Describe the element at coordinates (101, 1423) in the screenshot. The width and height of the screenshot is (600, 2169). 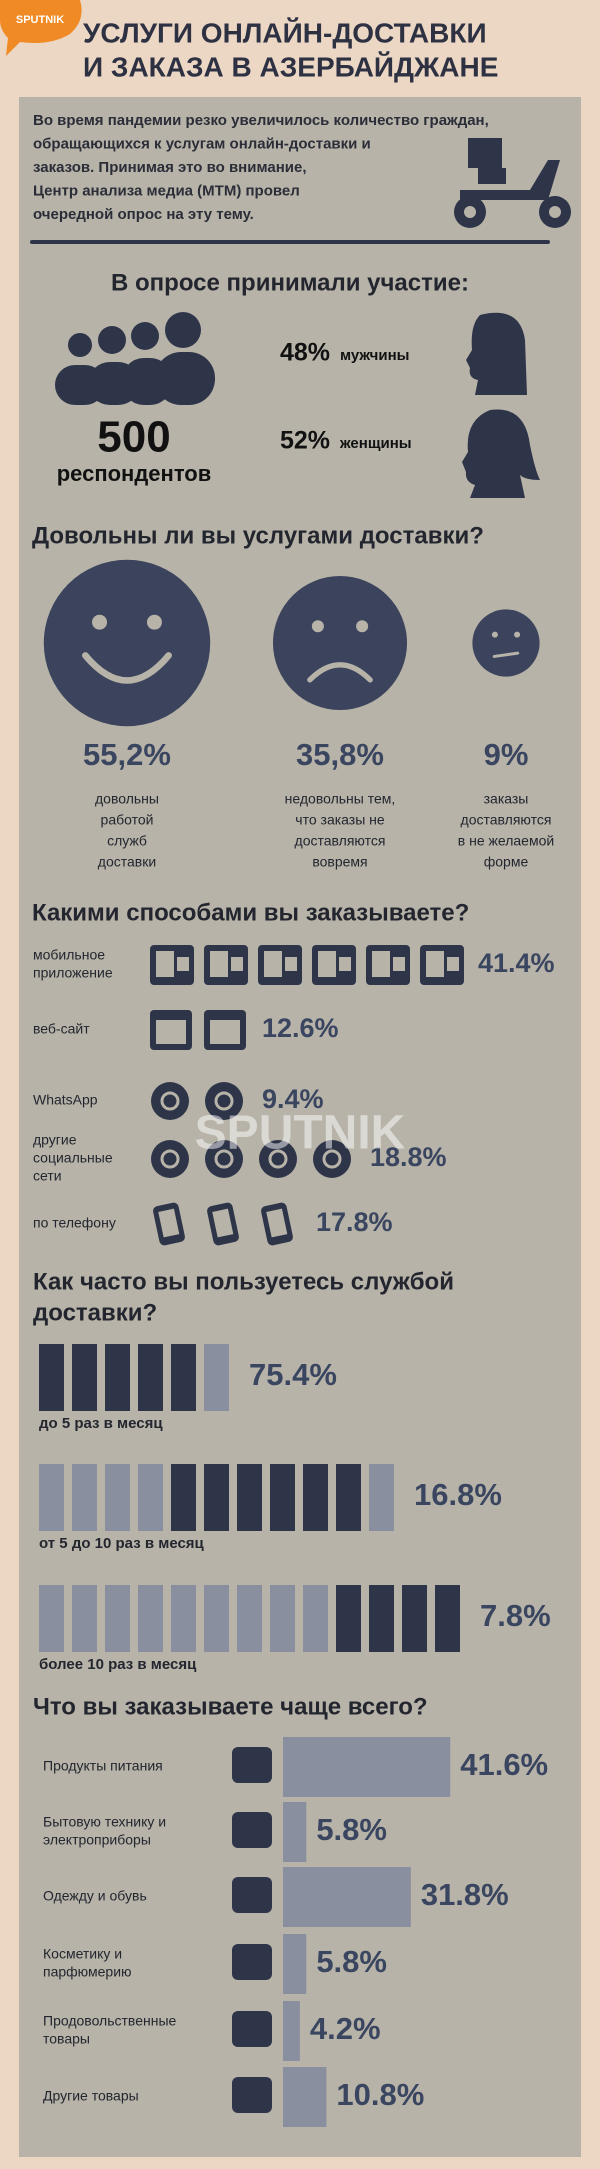
I see `frequency-label: до 5 раз в месяц` at that location.